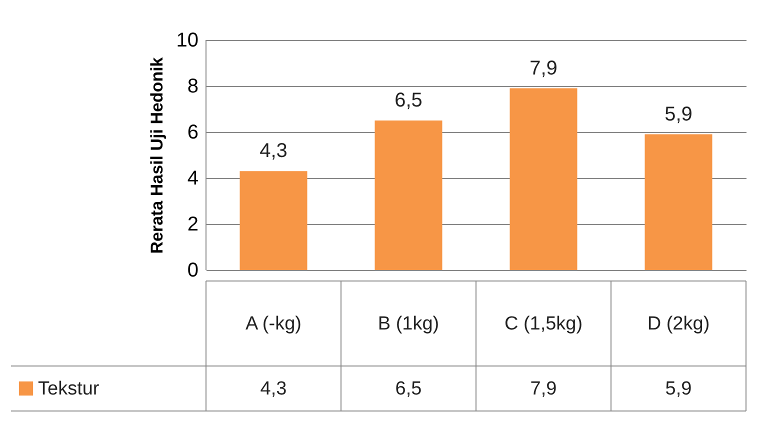 The height and width of the screenshot is (421, 771). Describe the element at coordinates (678, 324) in the screenshot. I see `x-tick-label: D (2kg)` at that location.